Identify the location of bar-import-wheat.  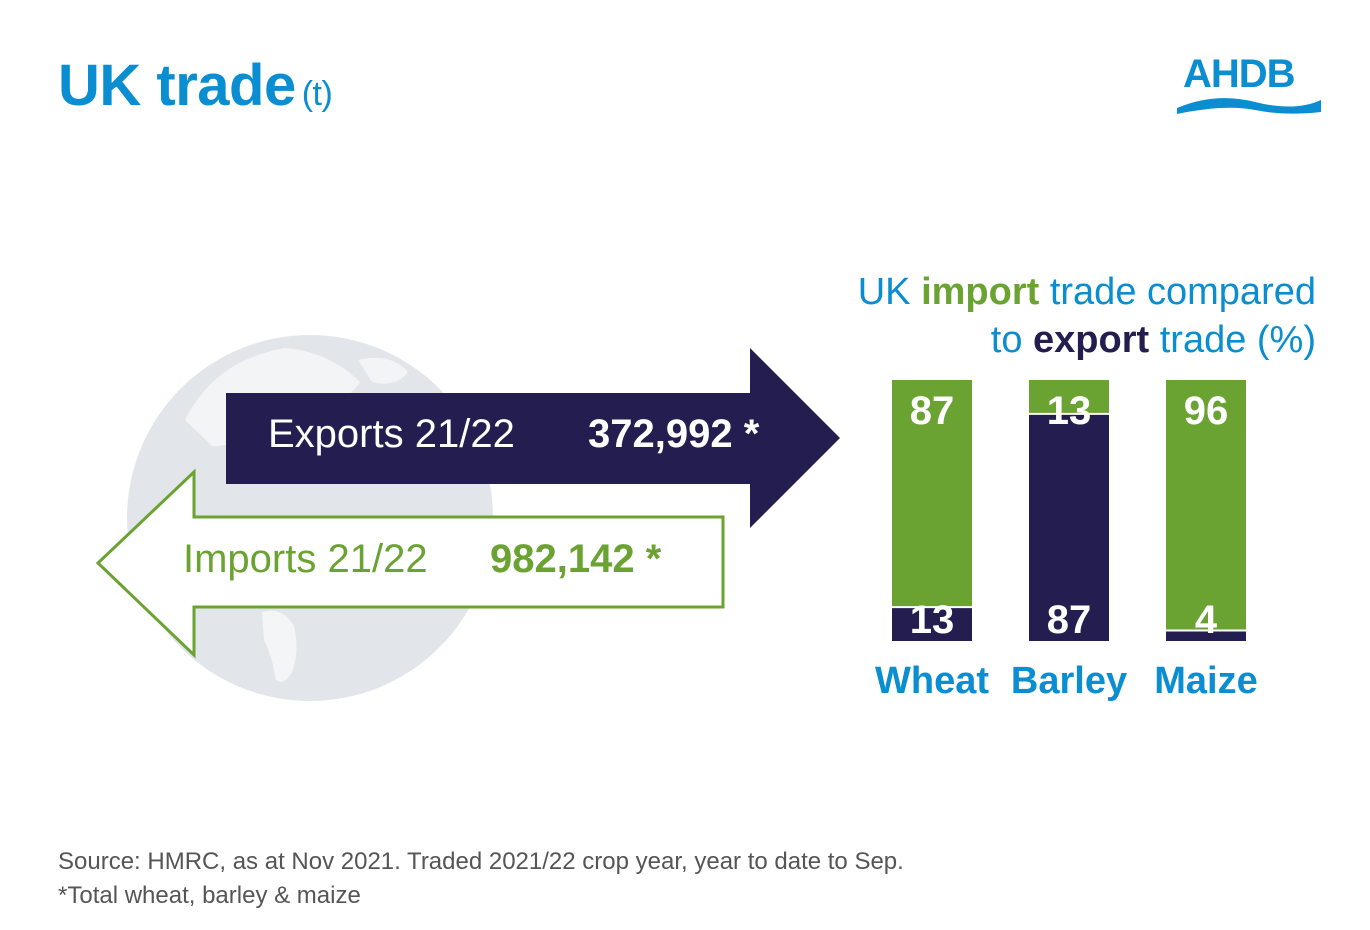
(932, 494).